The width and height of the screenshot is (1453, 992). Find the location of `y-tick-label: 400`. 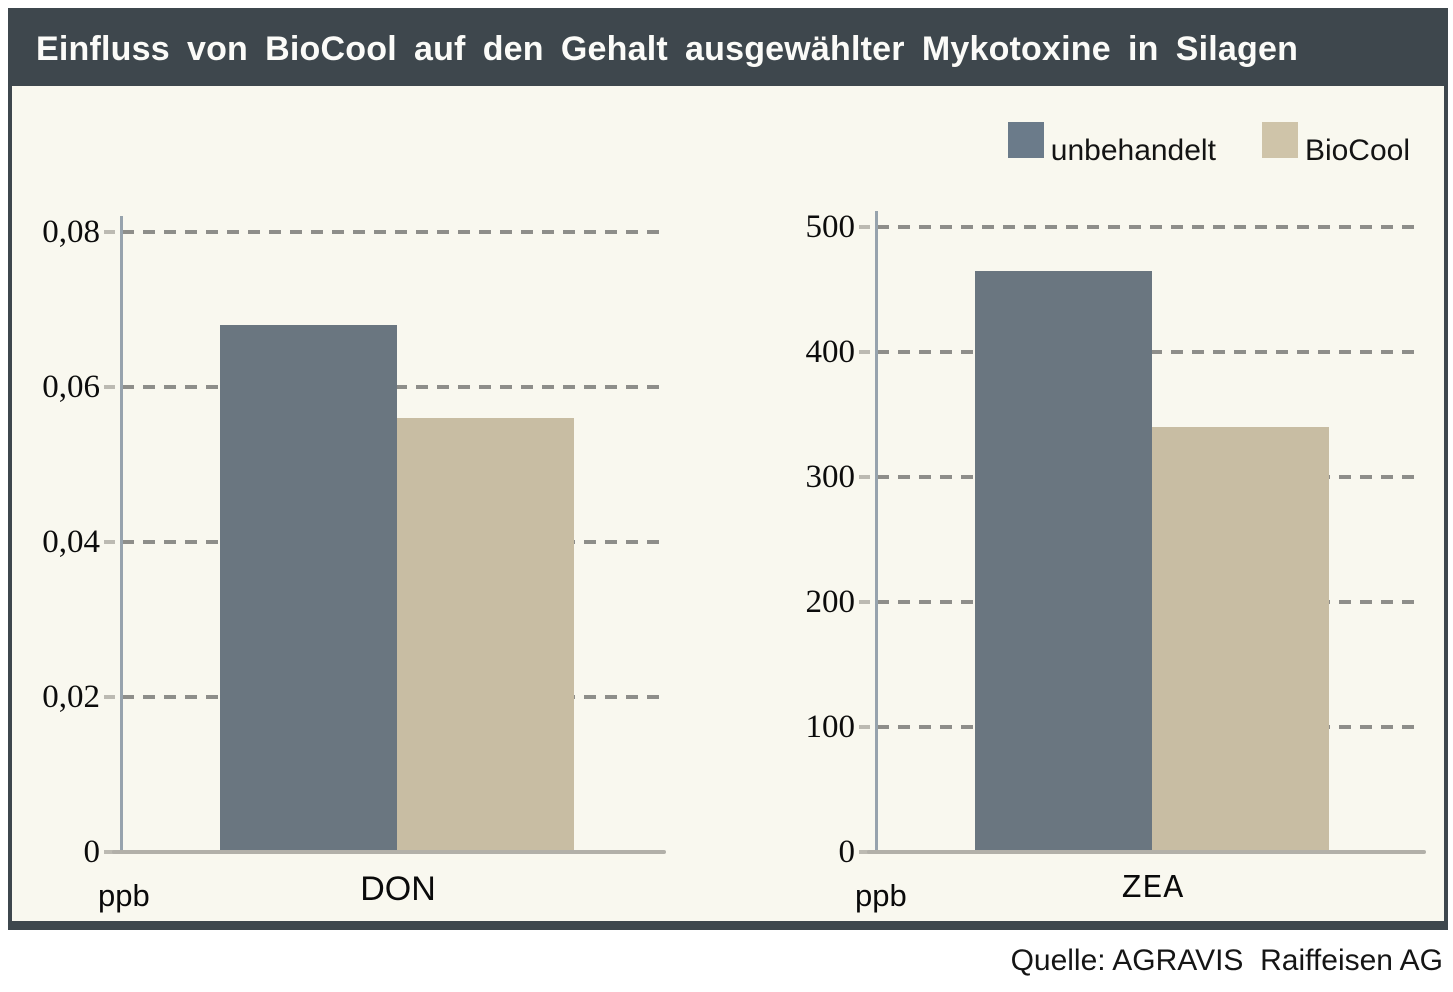

y-tick-label: 400 is located at coordinates (830, 352).